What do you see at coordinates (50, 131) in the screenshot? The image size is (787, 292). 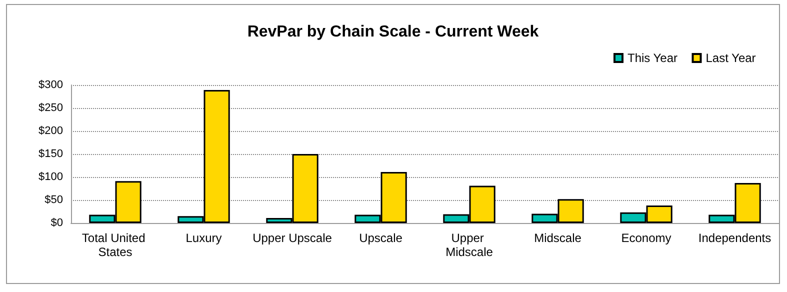 I see `y-tick-label: $200` at bounding box center [50, 131].